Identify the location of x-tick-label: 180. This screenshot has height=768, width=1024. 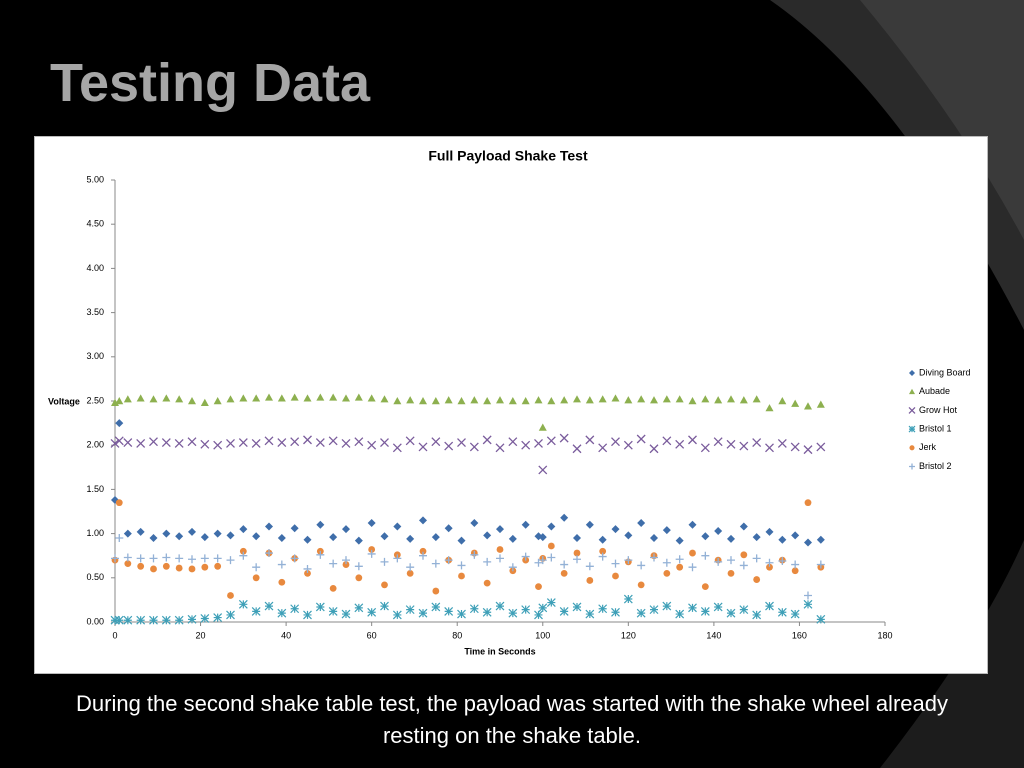
(884, 635).